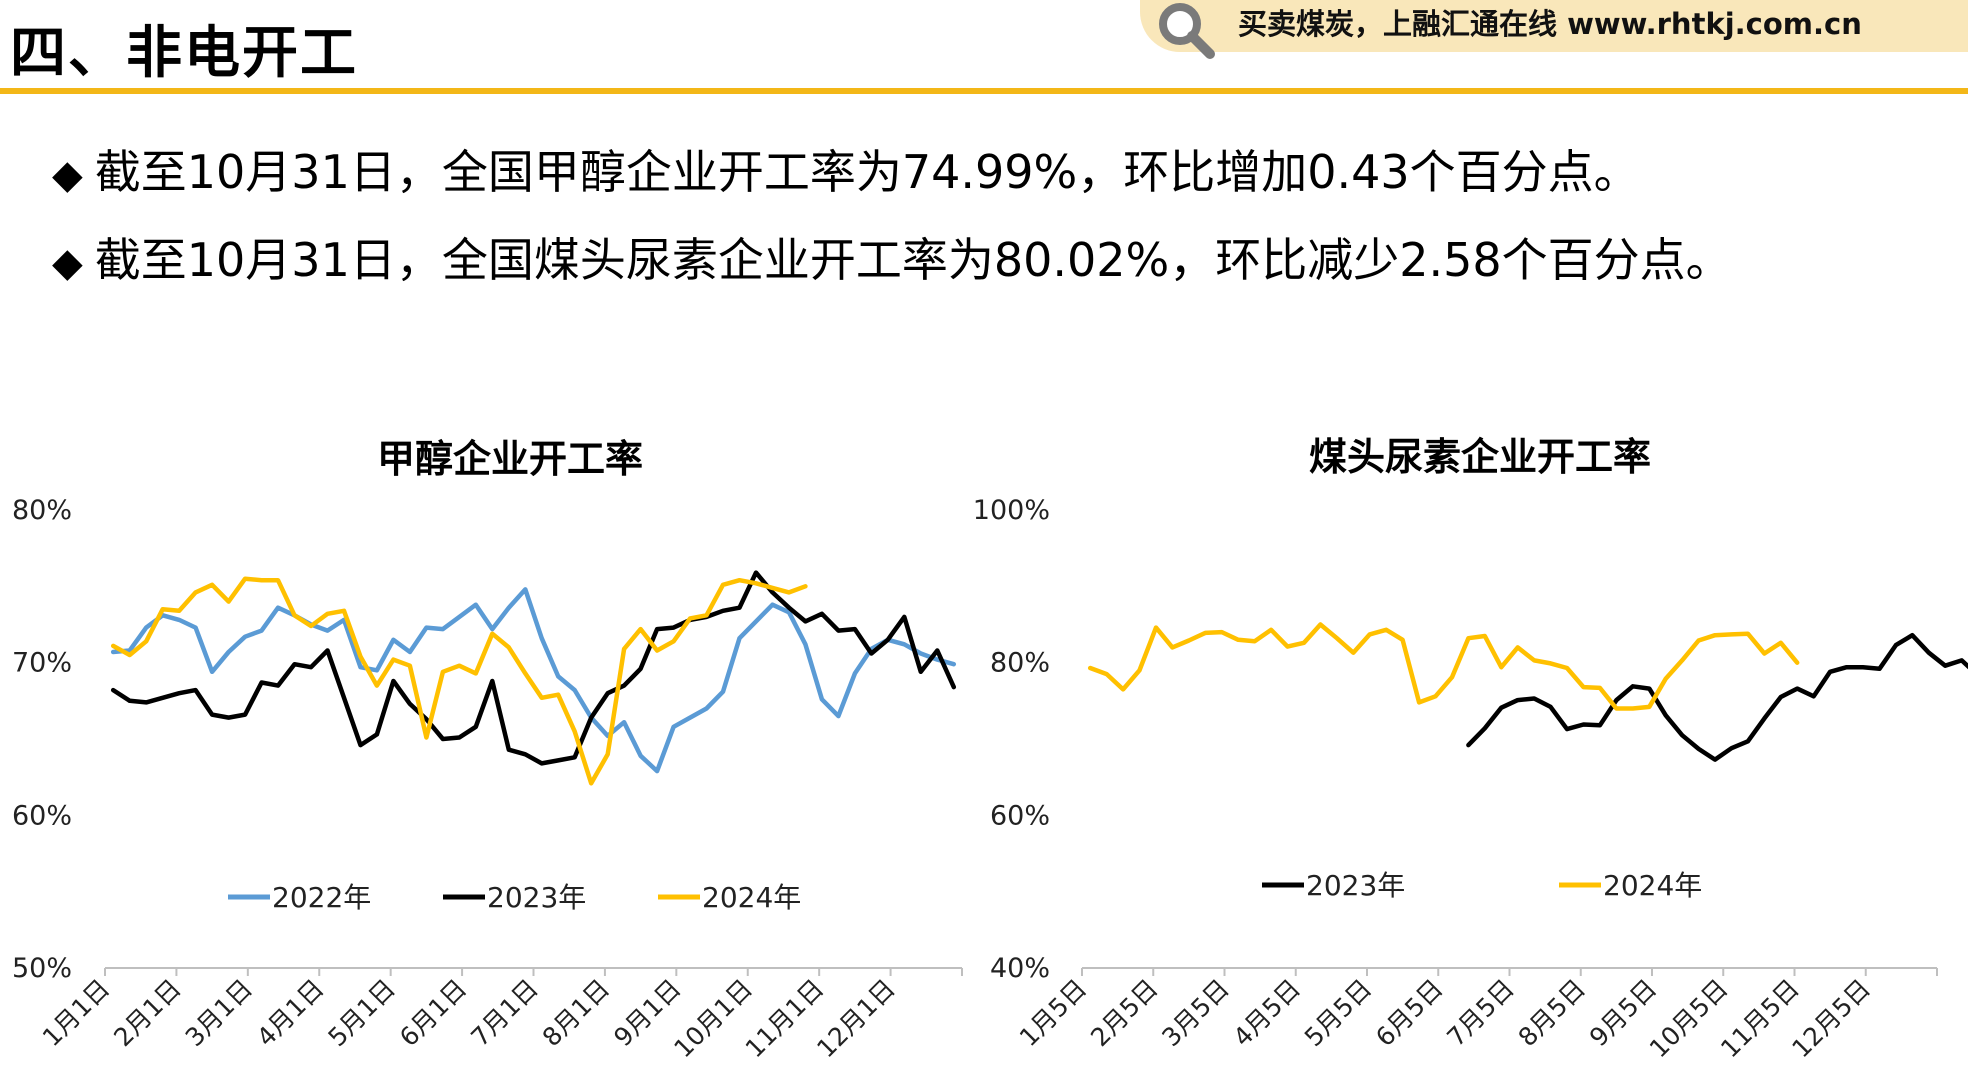 This screenshot has width=1968, height=1086. I want to click on x-tick-label: 11月5日, so click(1760, 1019).